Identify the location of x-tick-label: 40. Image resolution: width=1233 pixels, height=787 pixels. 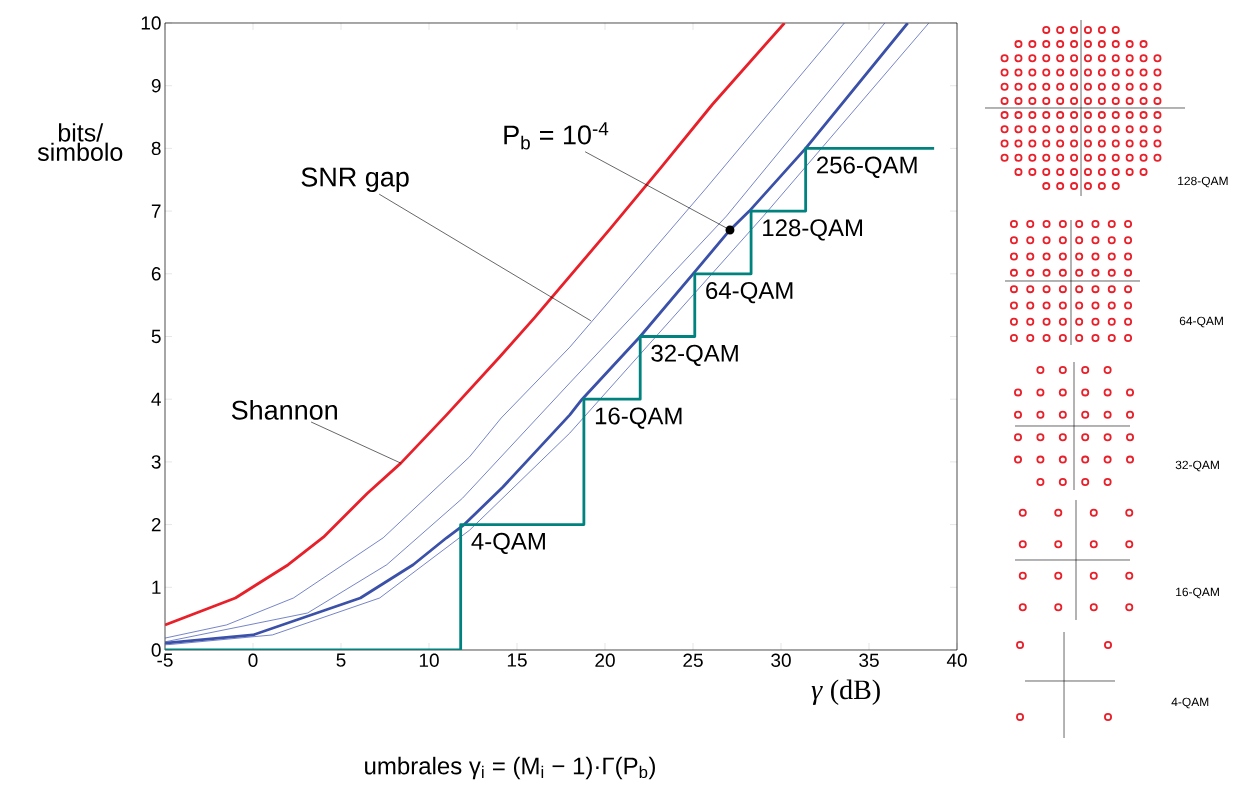
(956, 660).